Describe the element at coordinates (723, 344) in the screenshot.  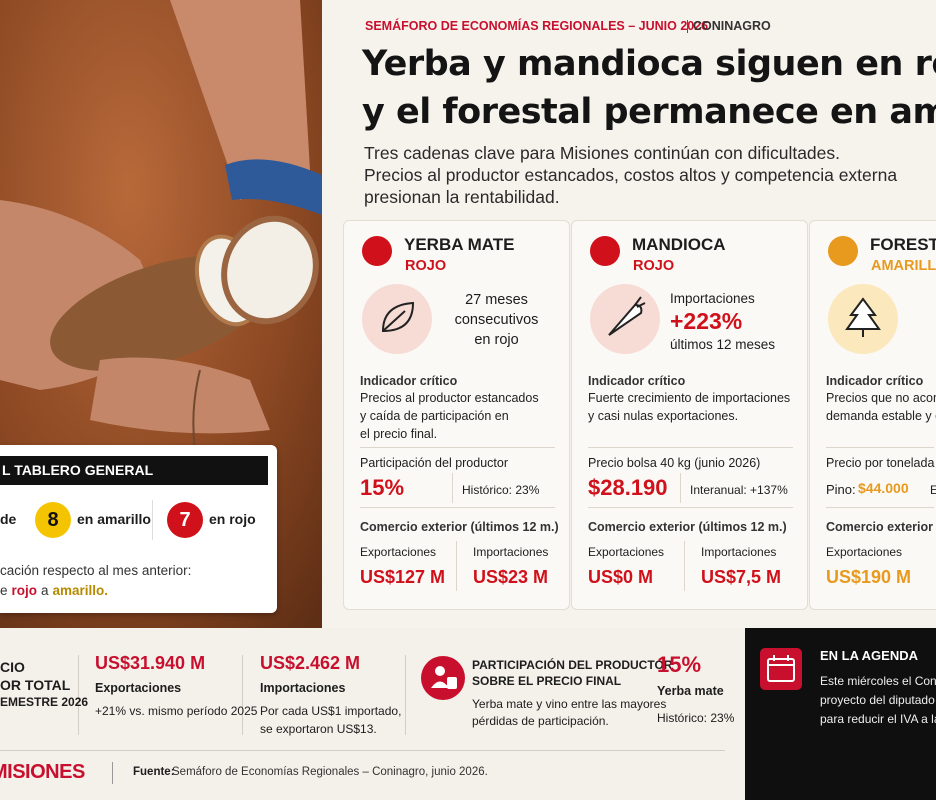
I see `highlight-period: últimos 12 meses` at that location.